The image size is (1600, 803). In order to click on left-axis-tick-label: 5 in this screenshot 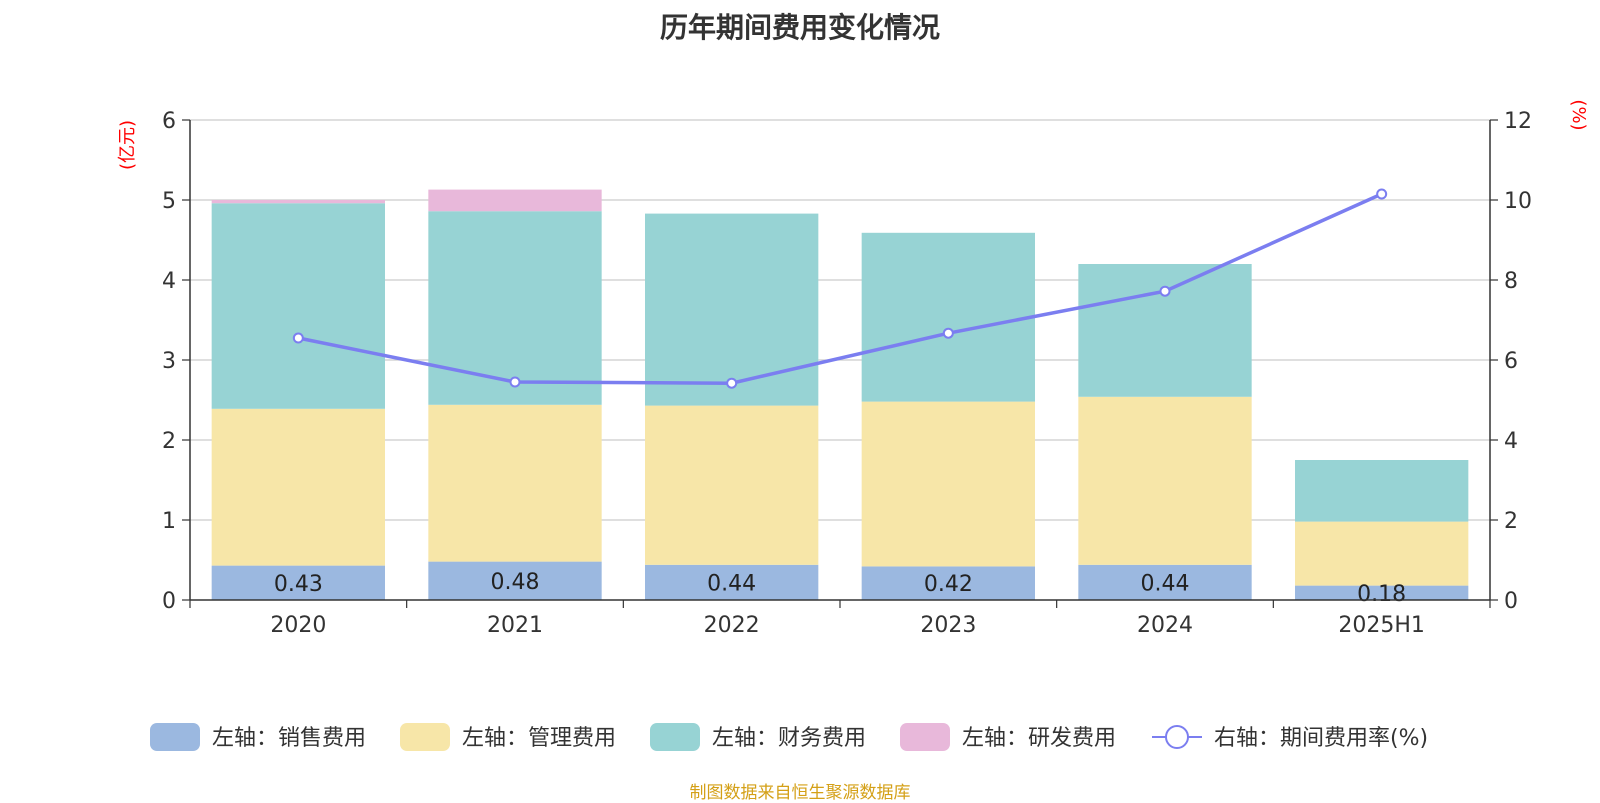, I will do `click(169, 201)`.